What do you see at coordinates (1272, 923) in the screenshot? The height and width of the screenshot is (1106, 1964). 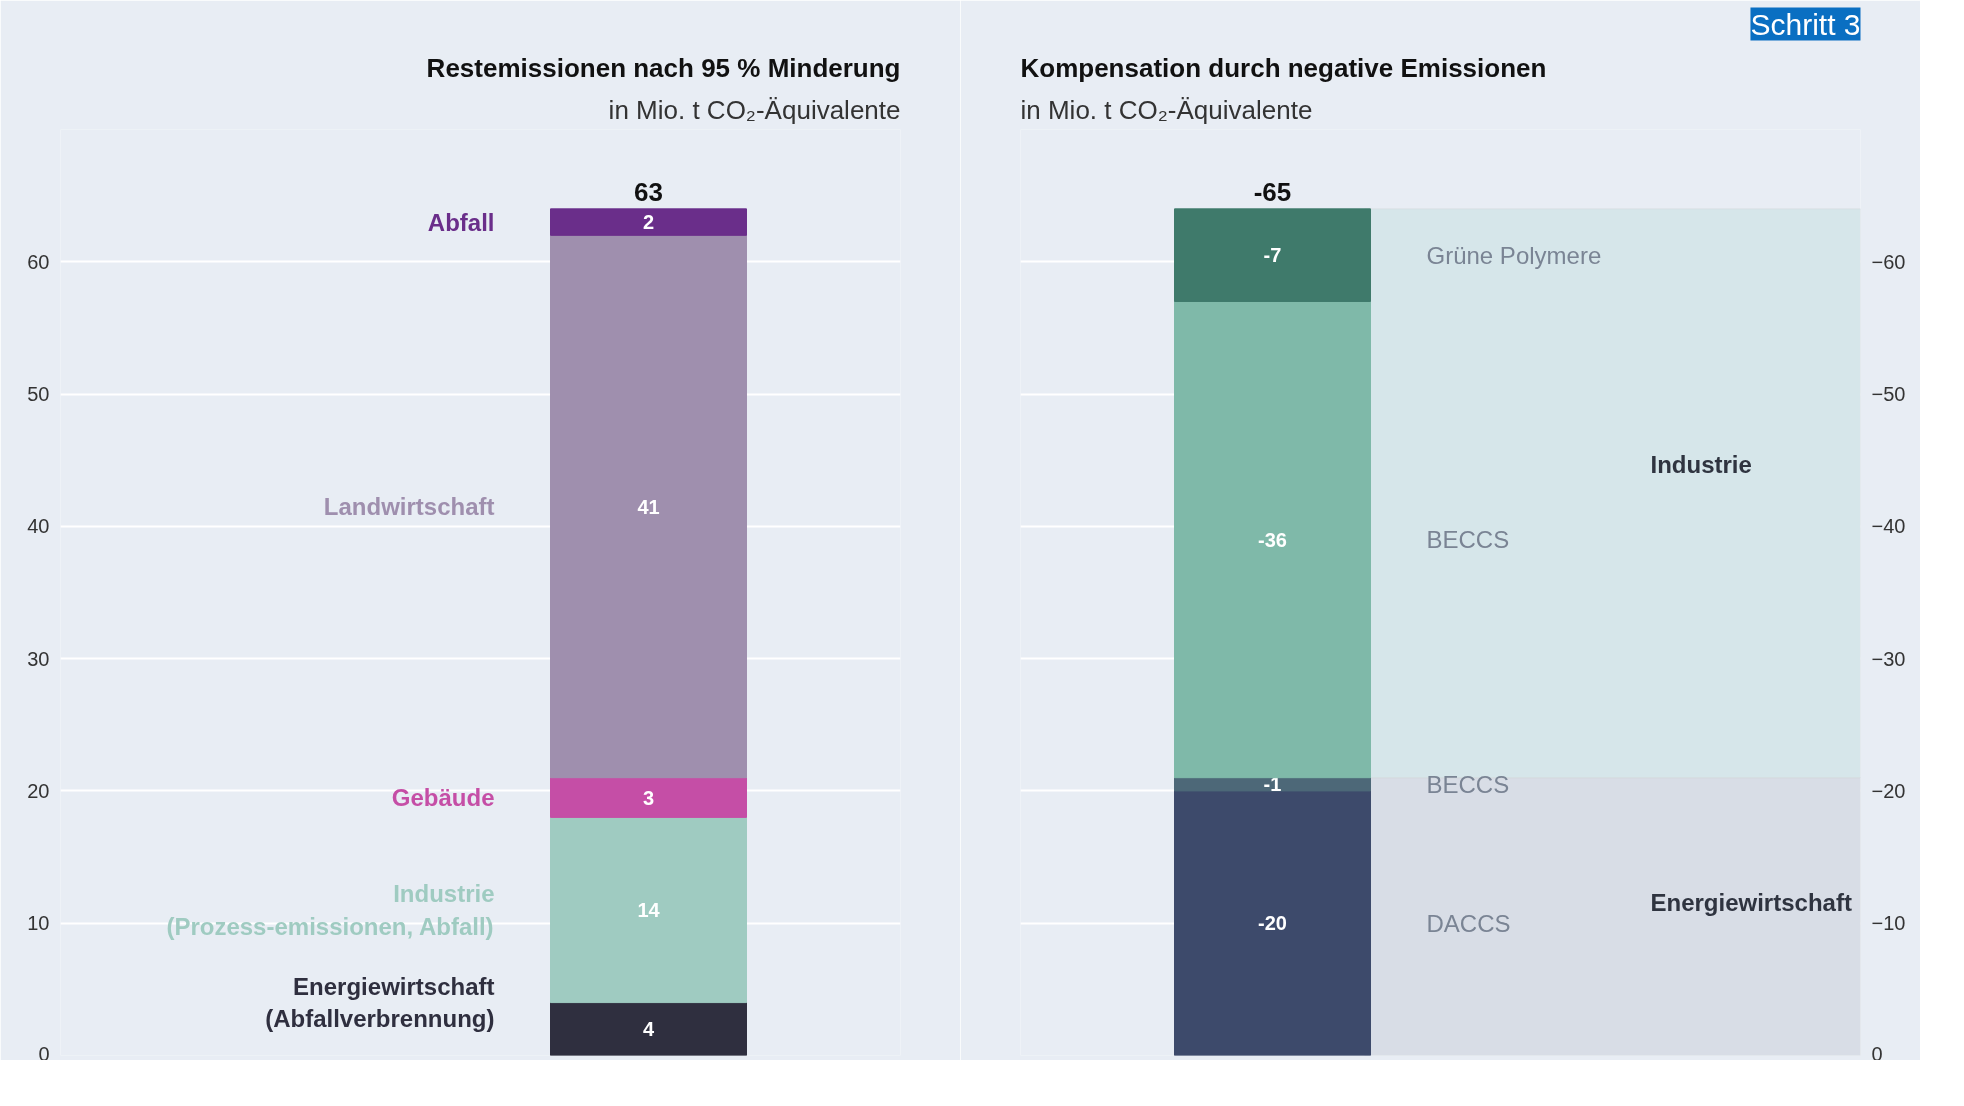 I see `data-label: -20` at bounding box center [1272, 923].